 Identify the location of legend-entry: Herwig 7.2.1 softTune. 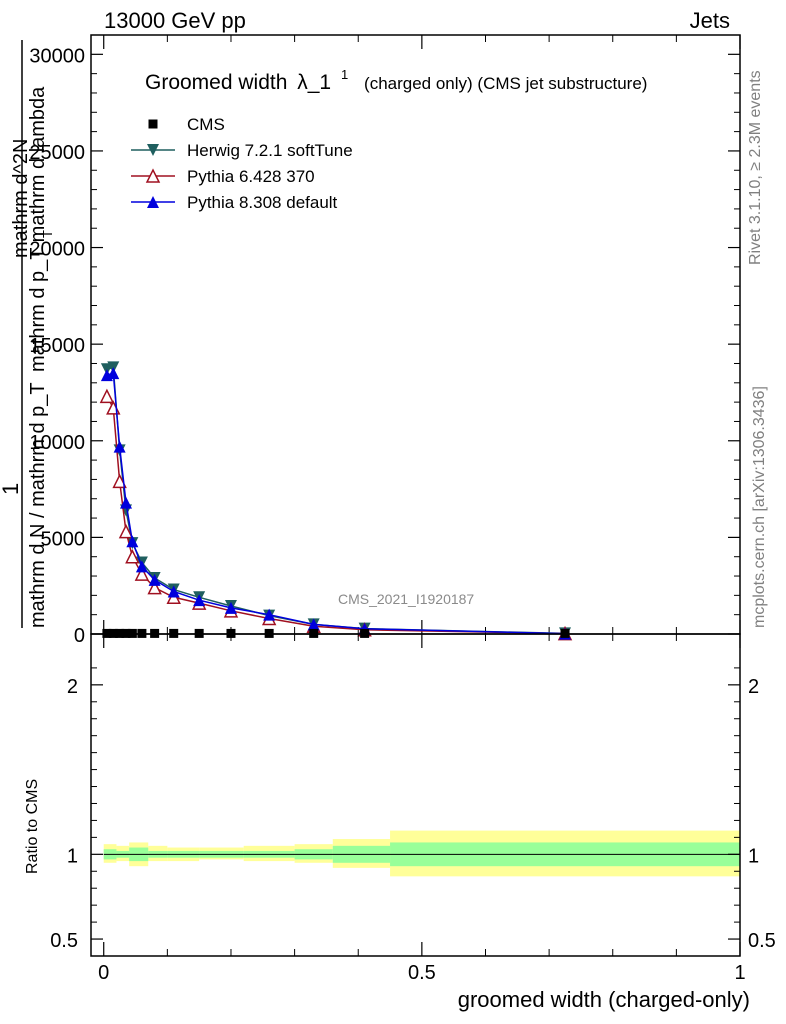
(242, 150).